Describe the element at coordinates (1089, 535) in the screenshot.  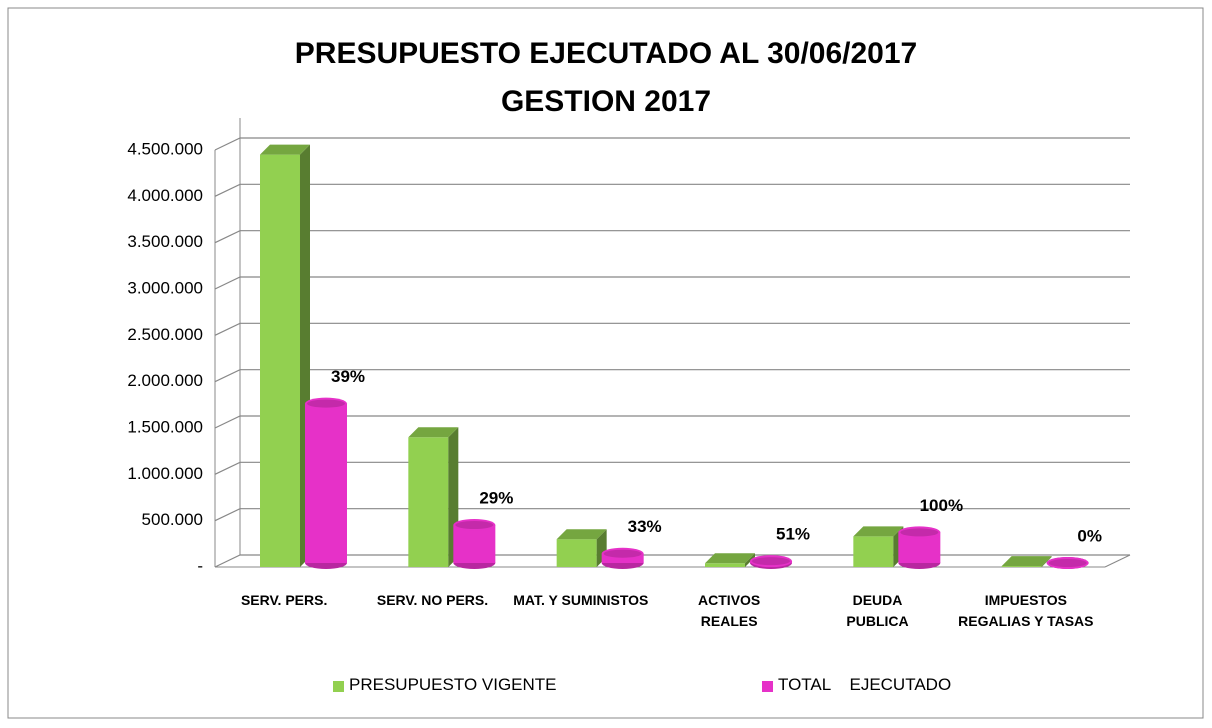
I see `annotation: 0%` at that location.